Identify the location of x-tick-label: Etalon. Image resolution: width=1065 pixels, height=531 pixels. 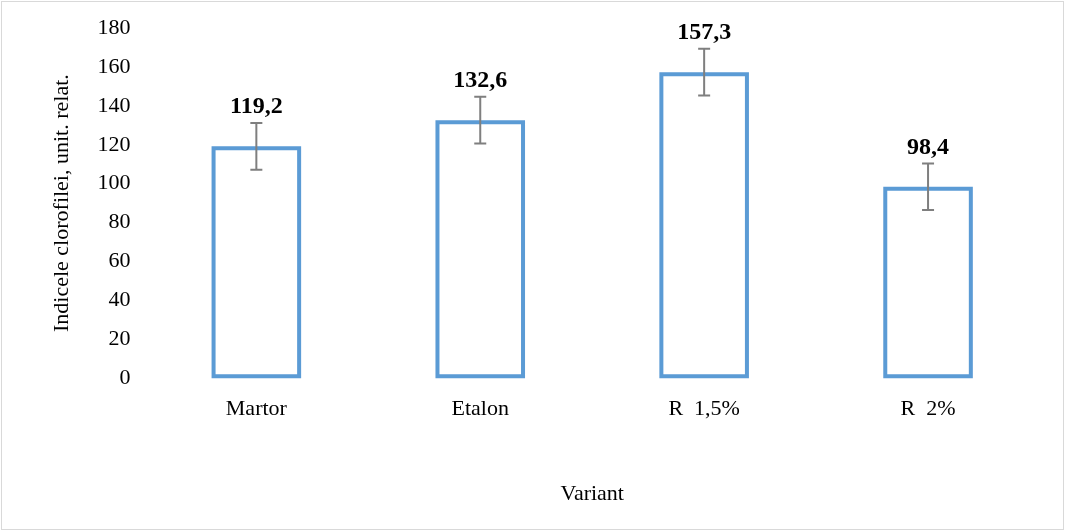
(480, 408).